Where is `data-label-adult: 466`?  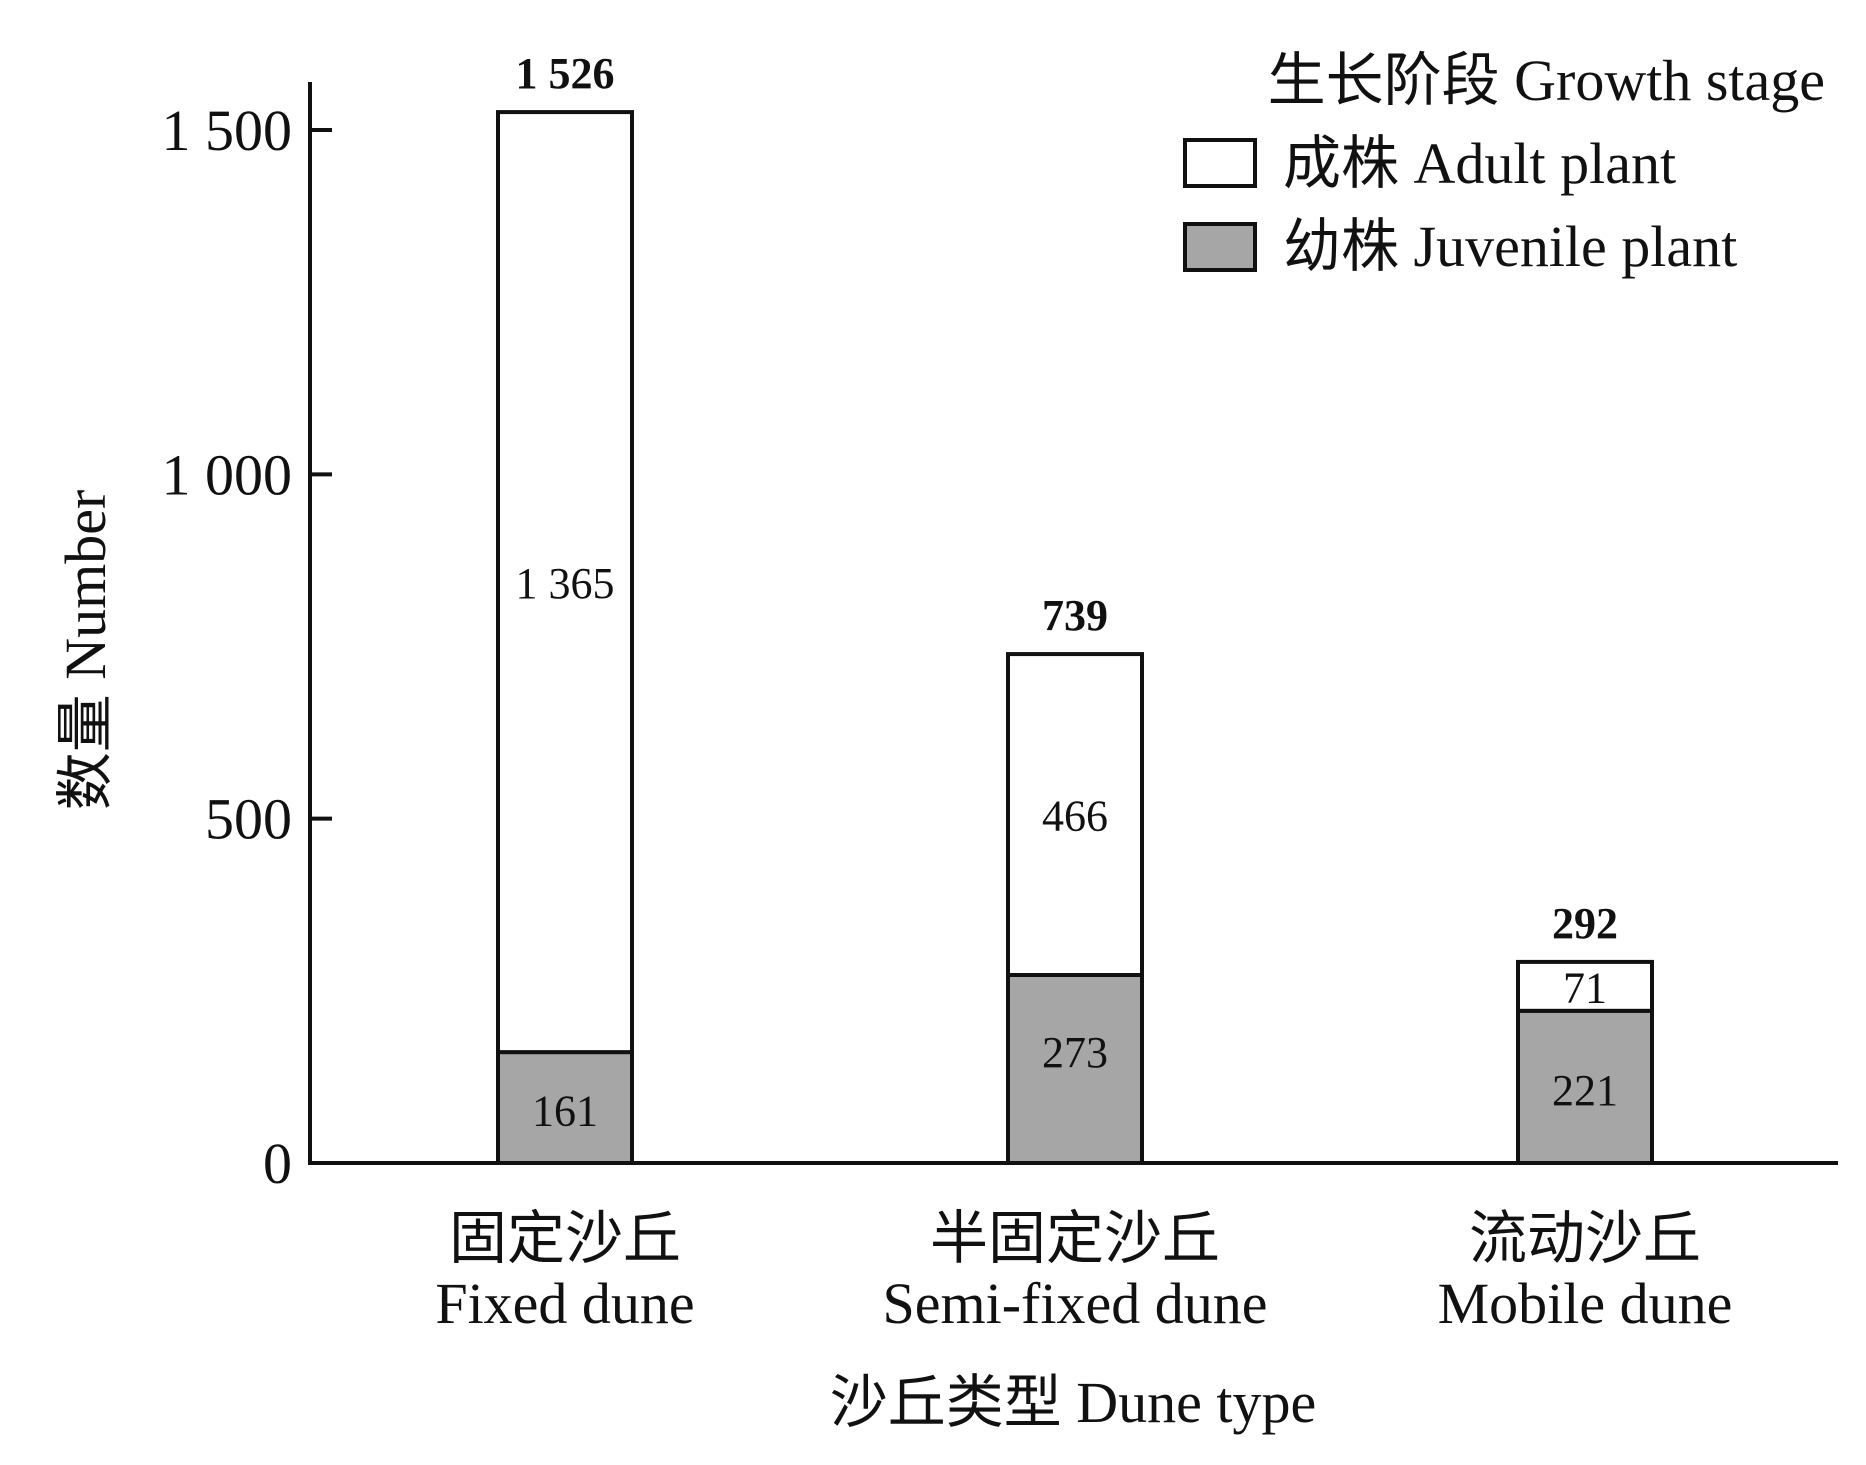
data-label-adult: 466 is located at coordinates (1075, 816).